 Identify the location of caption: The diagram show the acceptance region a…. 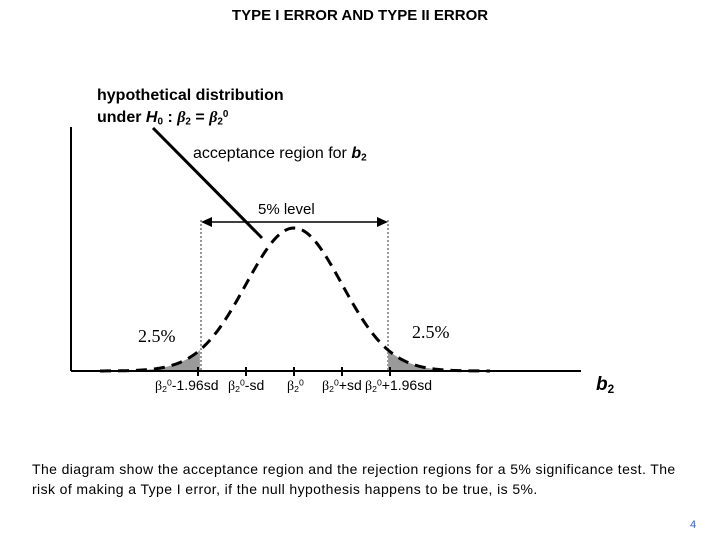
(354, 479).